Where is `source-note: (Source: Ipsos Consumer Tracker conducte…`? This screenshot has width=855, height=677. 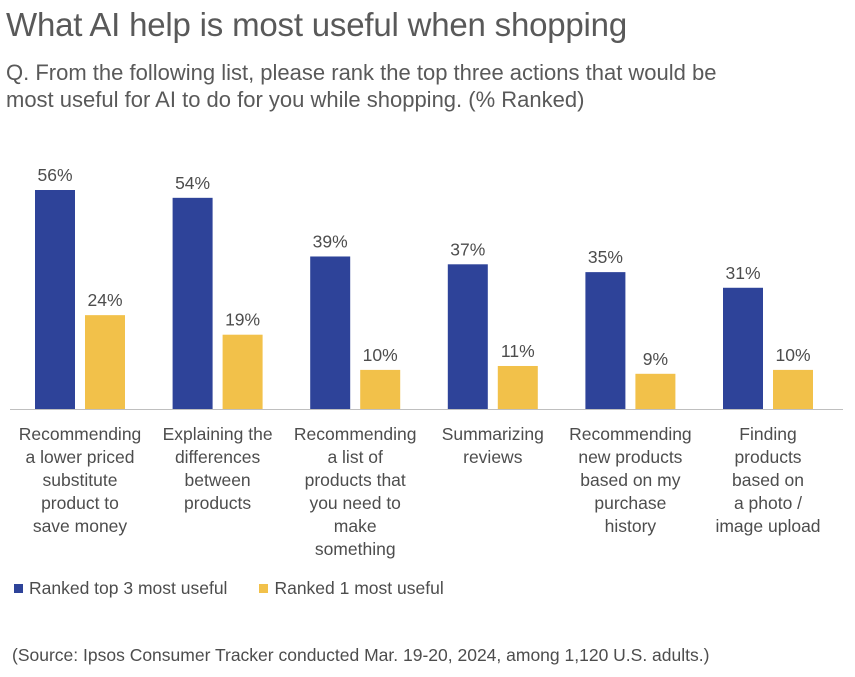 source-note: (Source: Ipsos Consumer Tracker conducte… is located at coordinates (361, 655).